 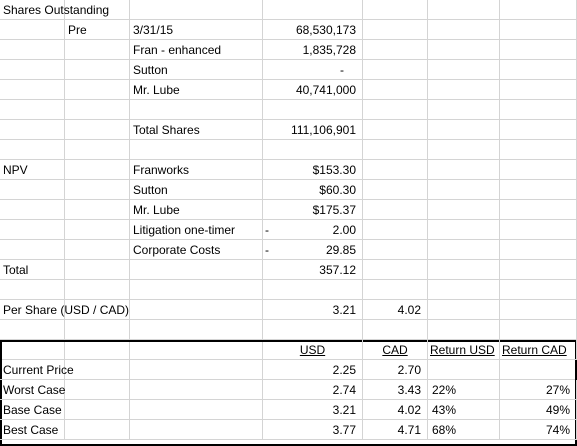 I want to click on cell-text: -, so click(x=342, y=70).